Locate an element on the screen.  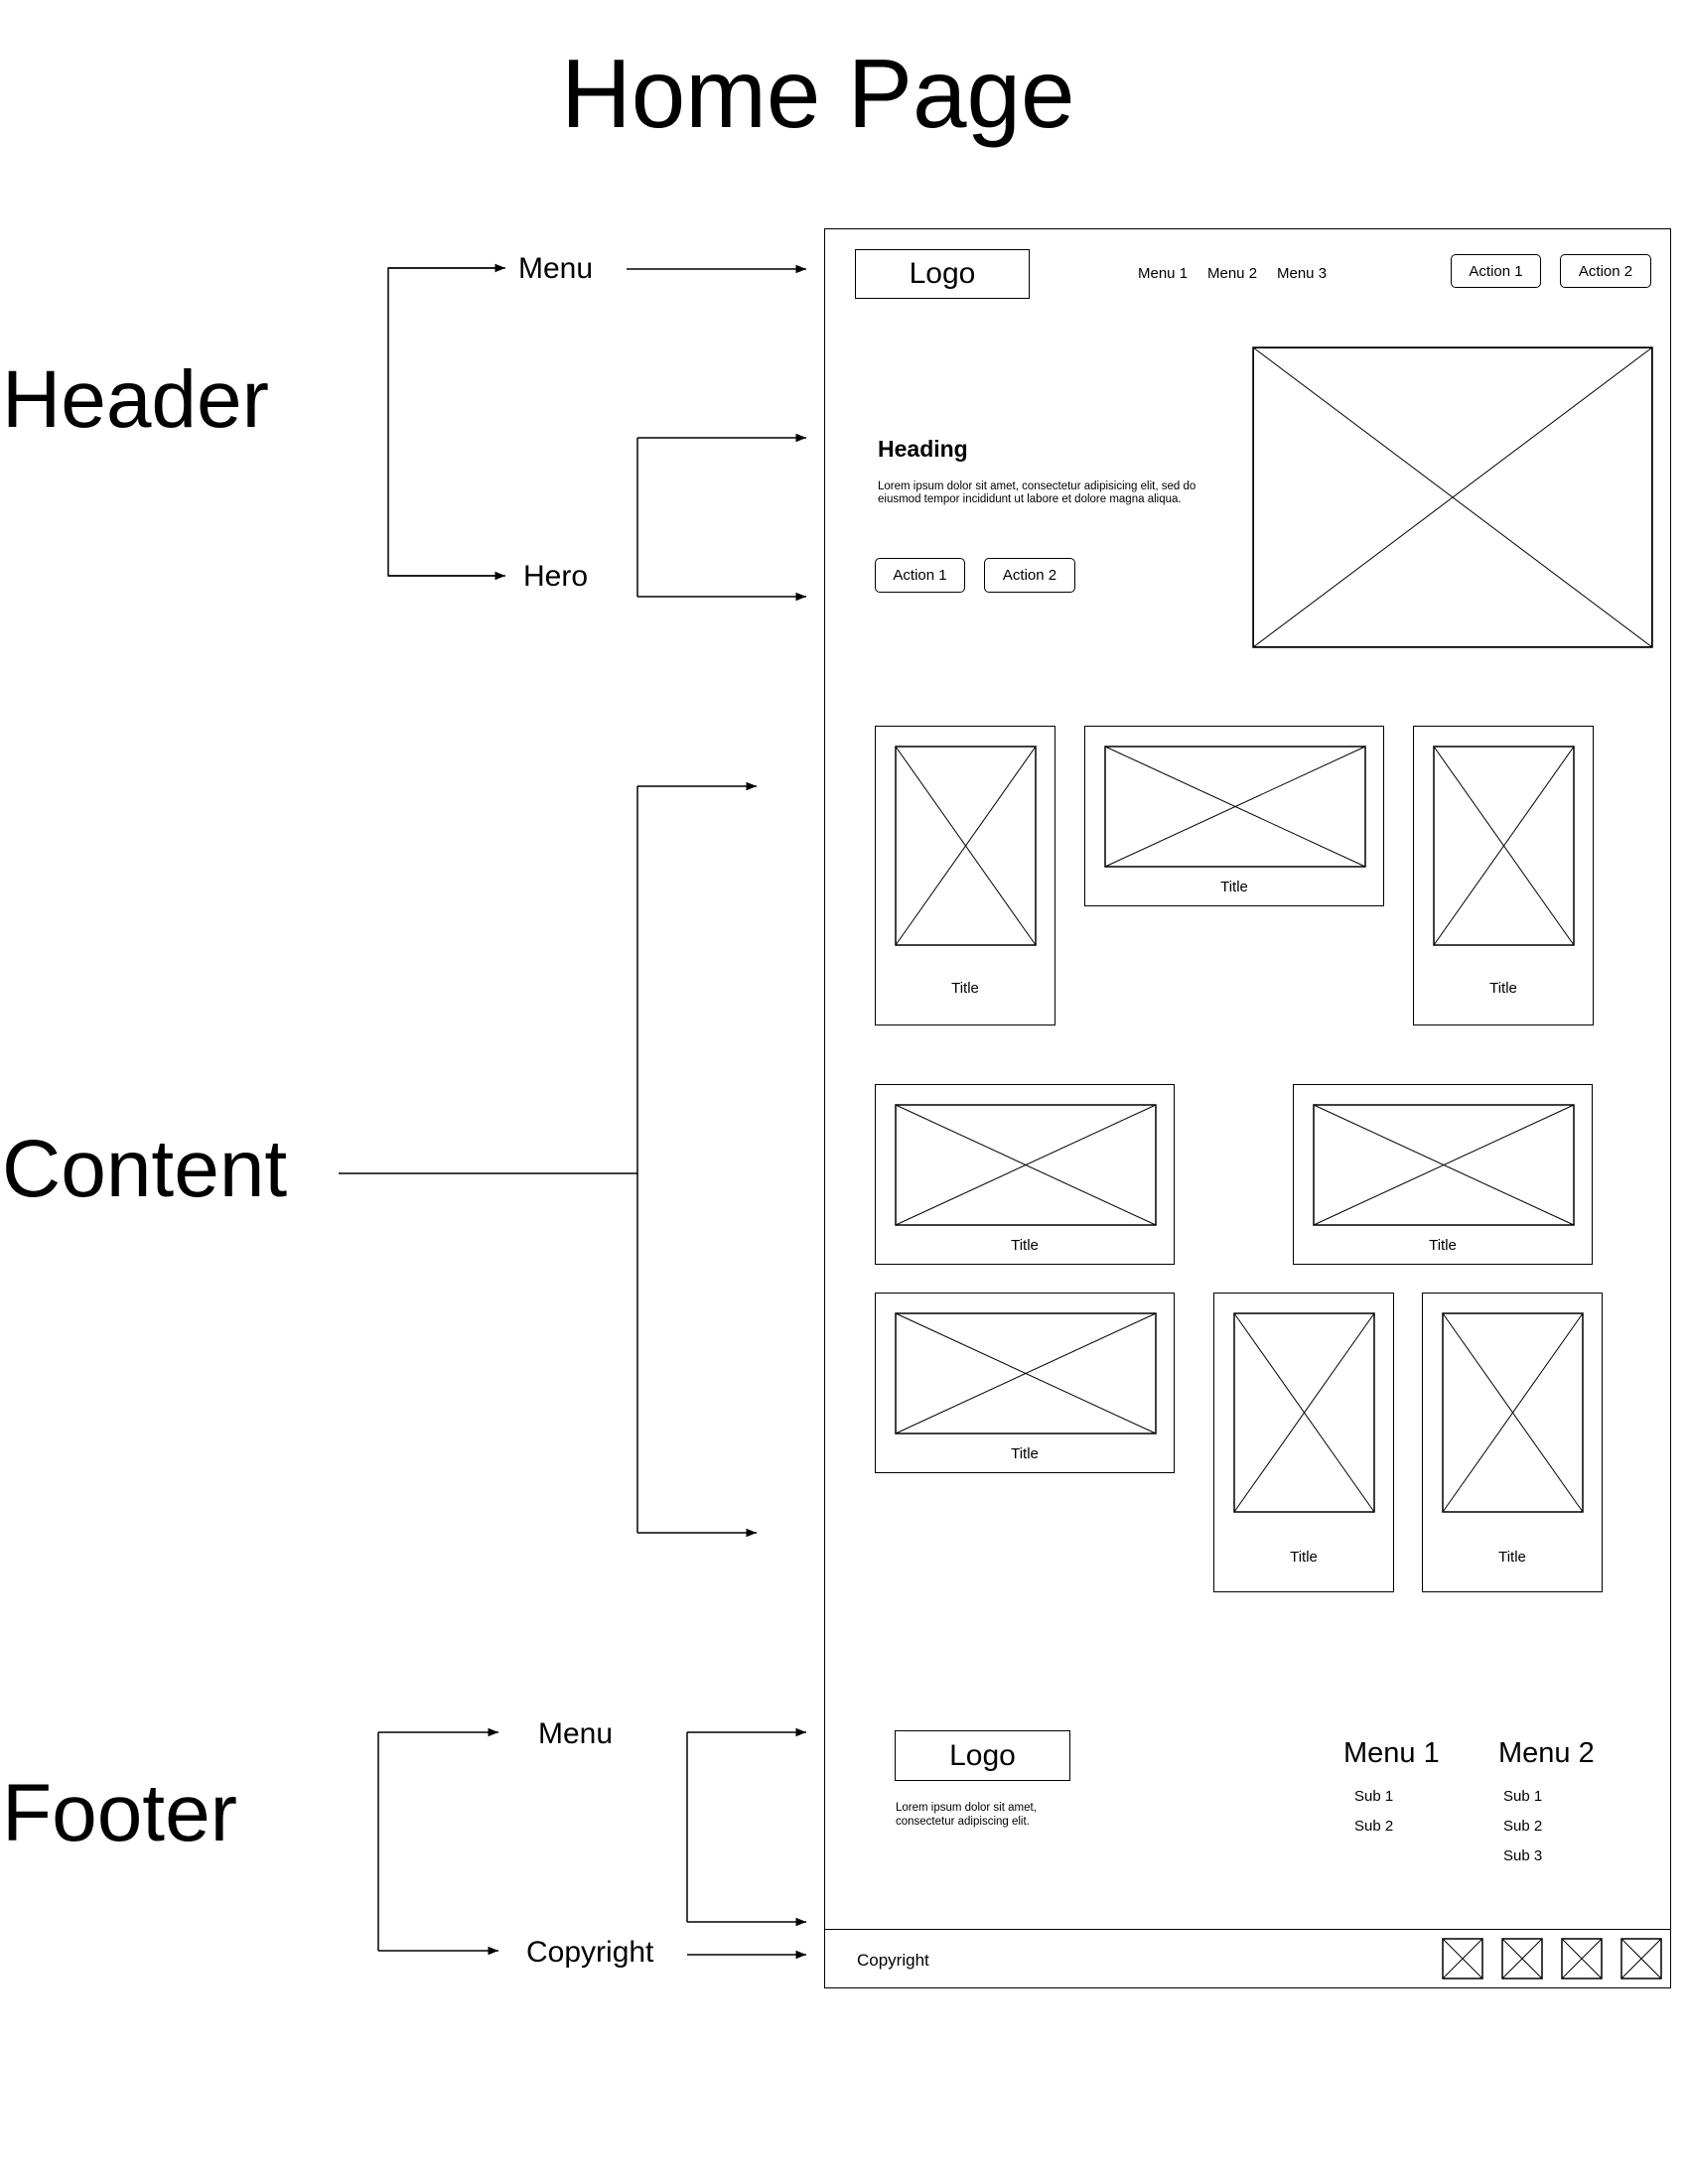
wireframe-header-logo: Logo is located at coordinates (942, 274).